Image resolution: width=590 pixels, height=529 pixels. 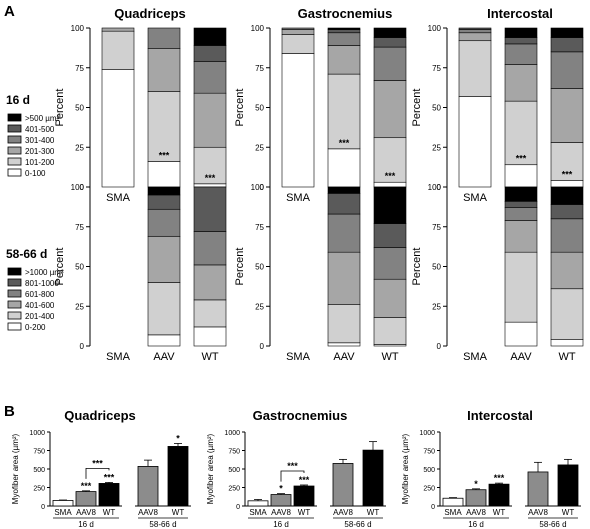 I want to click on summary-title-quadriceps: Quadriceps, so click(x=100, y=415).